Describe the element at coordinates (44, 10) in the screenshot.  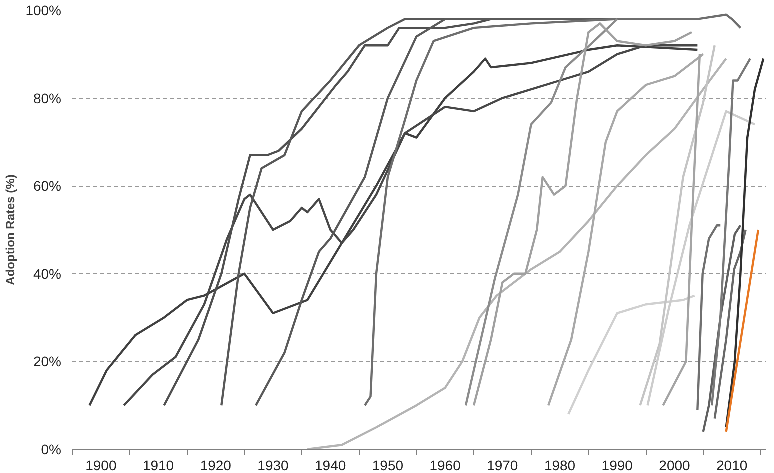
I see `y-tick-label: 100%` at that location.